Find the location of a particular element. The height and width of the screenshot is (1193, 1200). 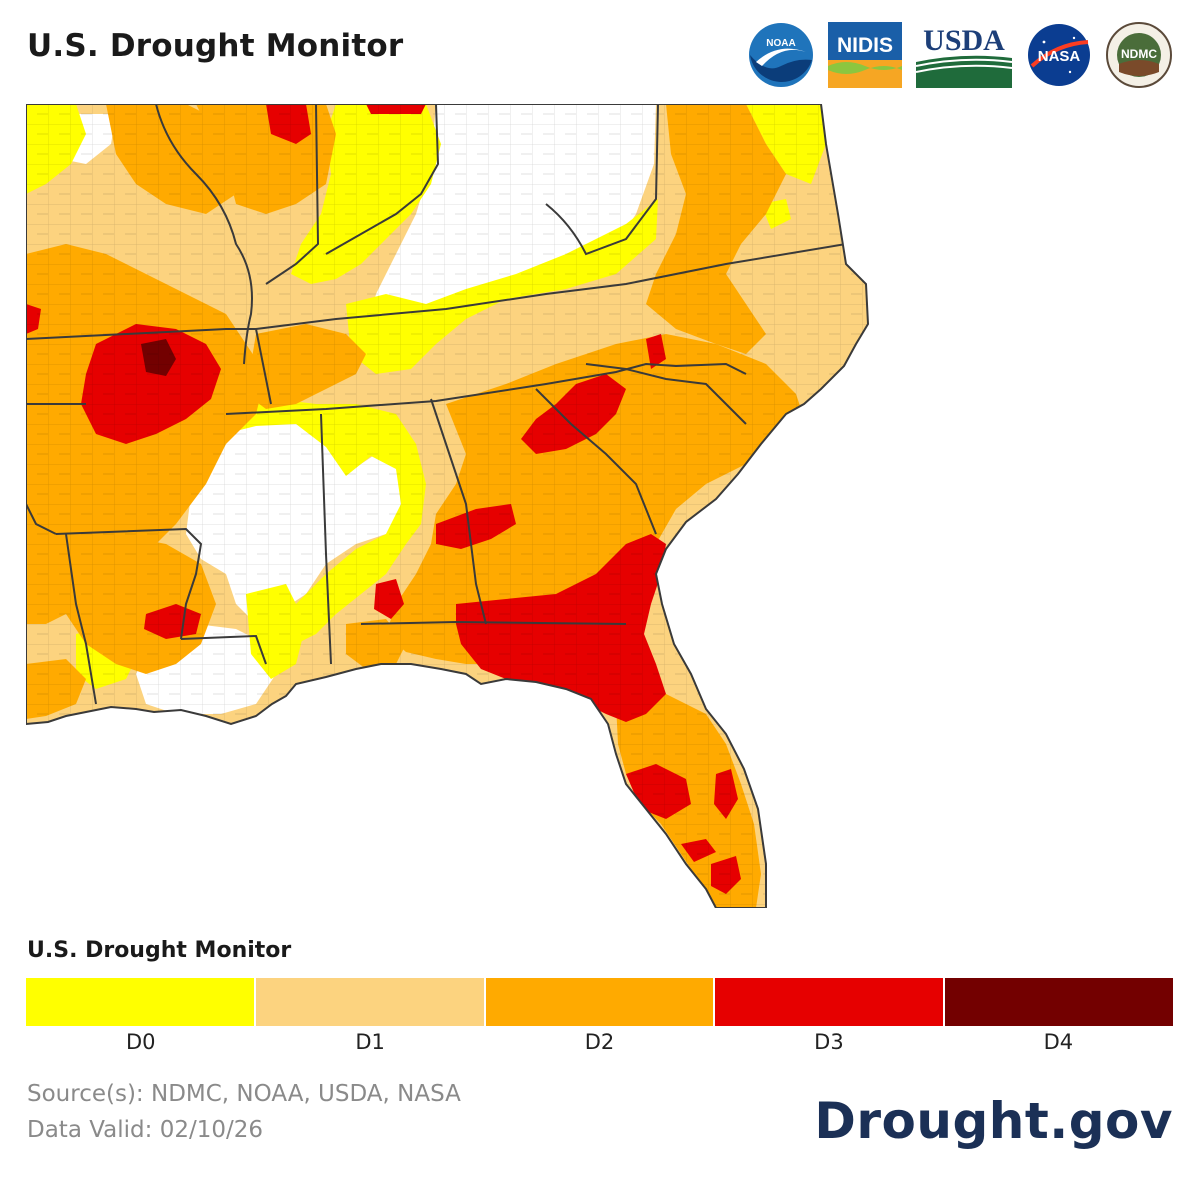

nasa-logo-icon: NASA is located at coordinates (1059, 55).